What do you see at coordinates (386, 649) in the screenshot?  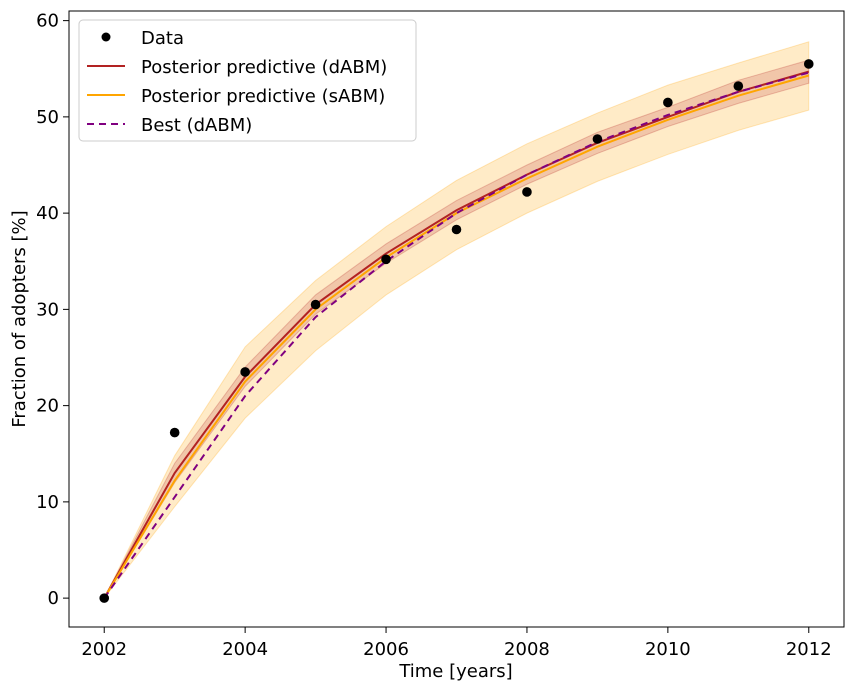 I see `x-tick-label: 2006` at bounding box center [386, 649].